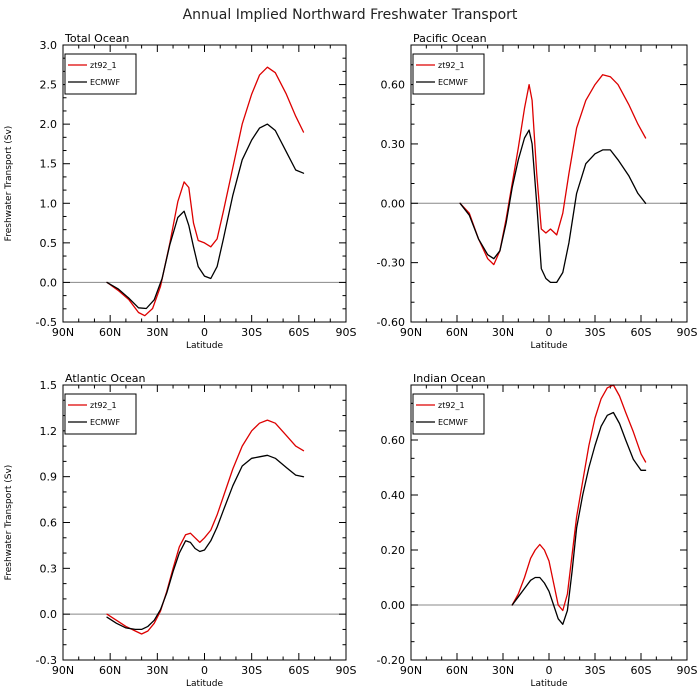 The image size is (700, 700). I want to click on pacific-ocean-xtick-label: 30N, so click(503, 332).